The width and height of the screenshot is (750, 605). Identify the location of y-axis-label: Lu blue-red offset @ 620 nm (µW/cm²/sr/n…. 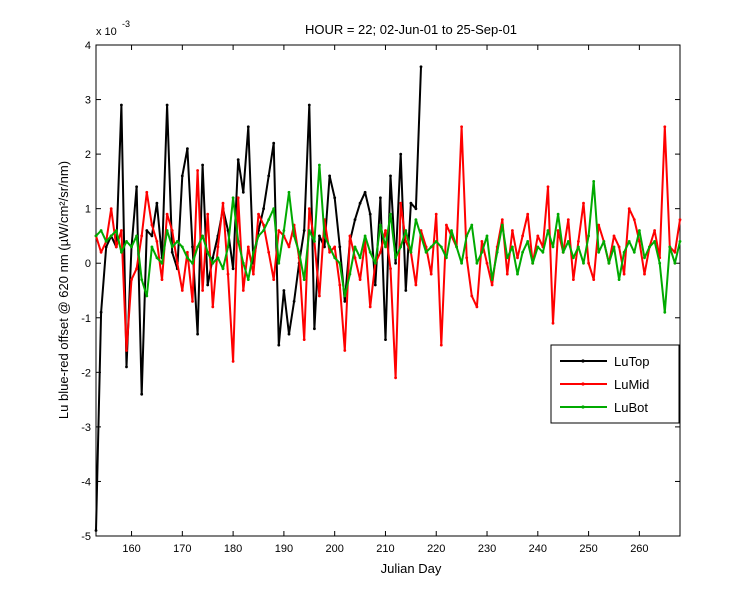
(63, 290).